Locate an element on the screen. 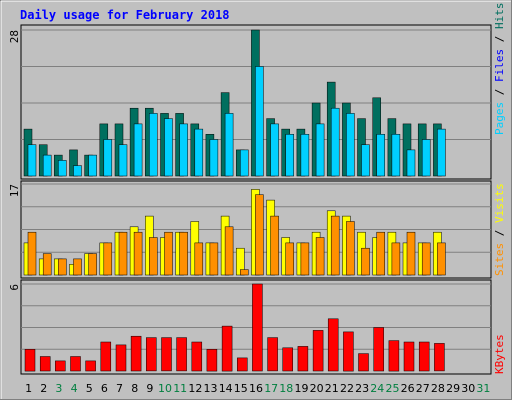  x-label-day-27: 27 is located at coordinates (423, 388).